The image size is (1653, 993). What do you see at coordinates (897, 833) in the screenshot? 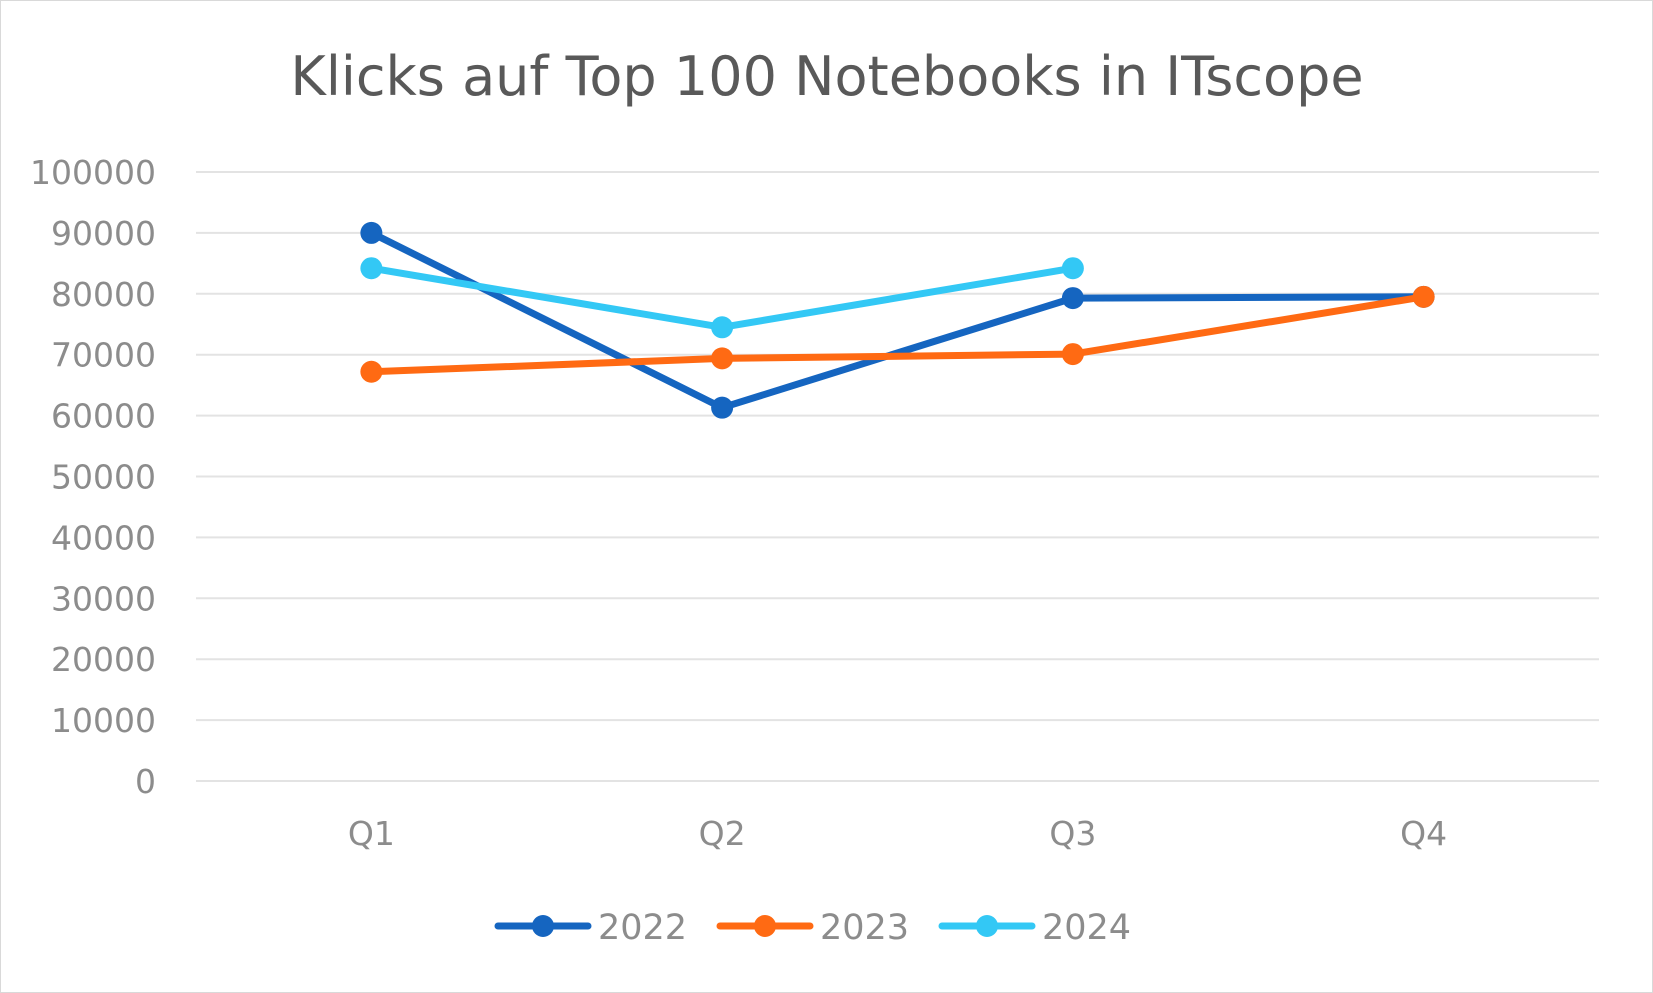
I see `x-axis-tick-labels: Q1 Q2 Q3 Q4` at bounding box center [897, 833].